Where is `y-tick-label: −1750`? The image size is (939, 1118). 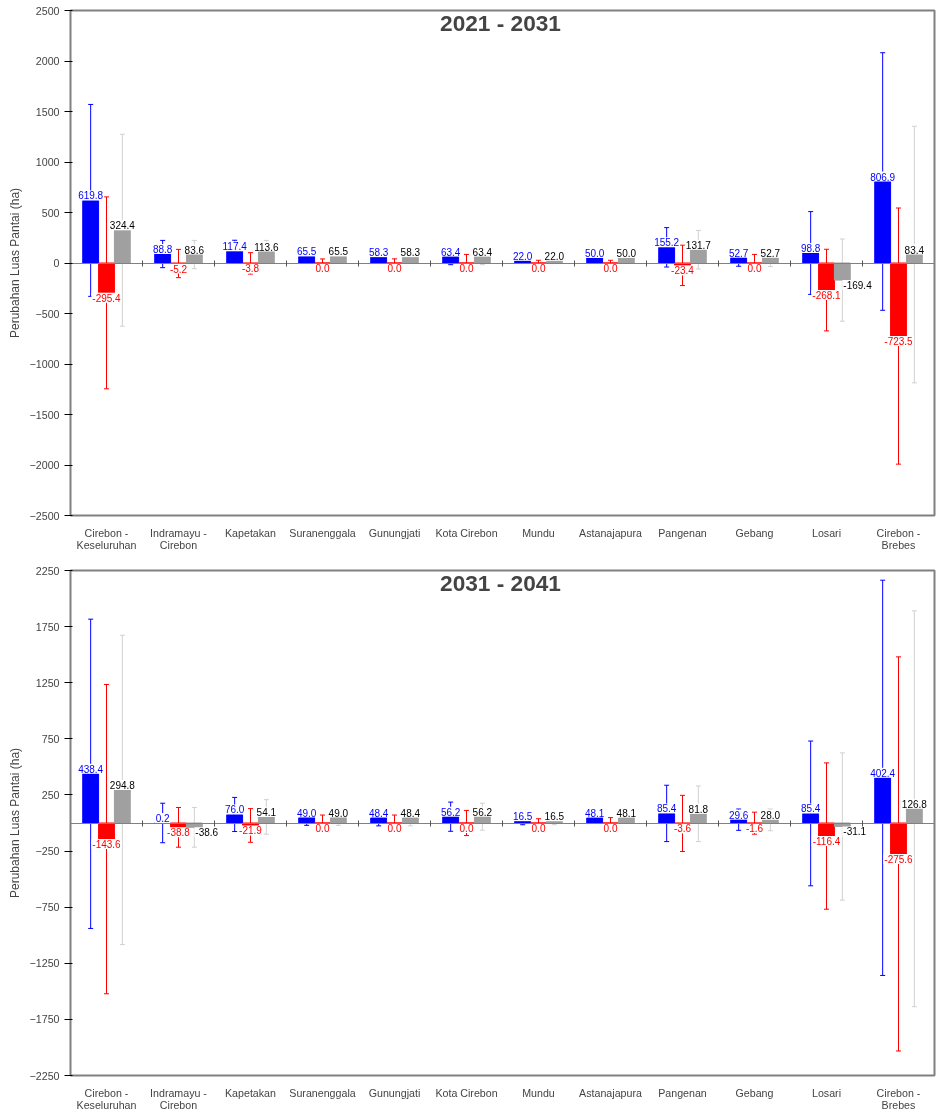 y-tick-label: −1750 is located at coordinates (44, 1019).